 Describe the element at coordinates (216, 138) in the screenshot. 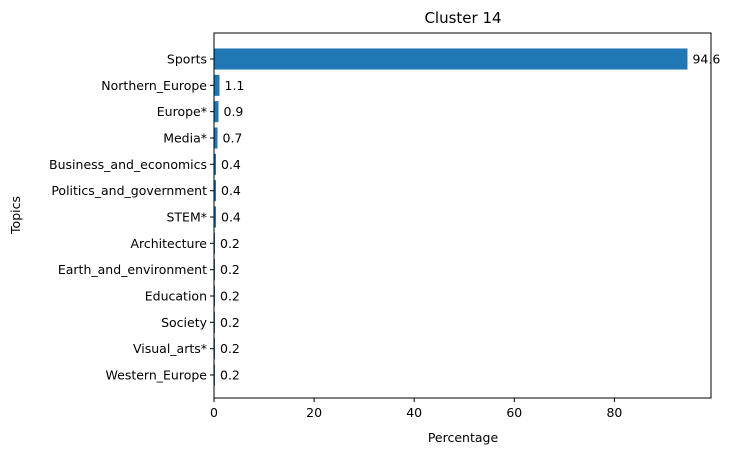

I see `bar-media` at that location.